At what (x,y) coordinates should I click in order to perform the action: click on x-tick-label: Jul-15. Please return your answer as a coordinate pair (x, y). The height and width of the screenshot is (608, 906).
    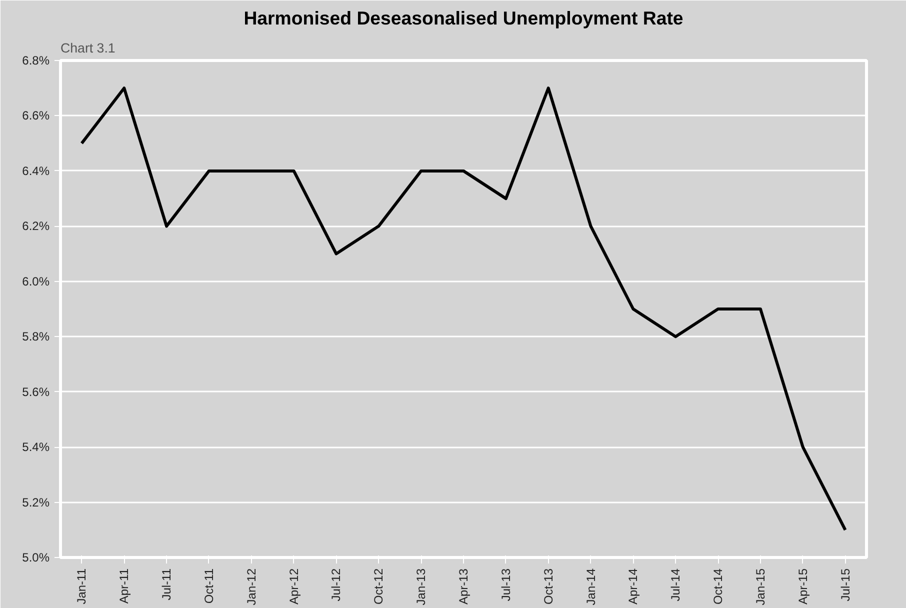
    Looking at the image, I should click on (845, 585).